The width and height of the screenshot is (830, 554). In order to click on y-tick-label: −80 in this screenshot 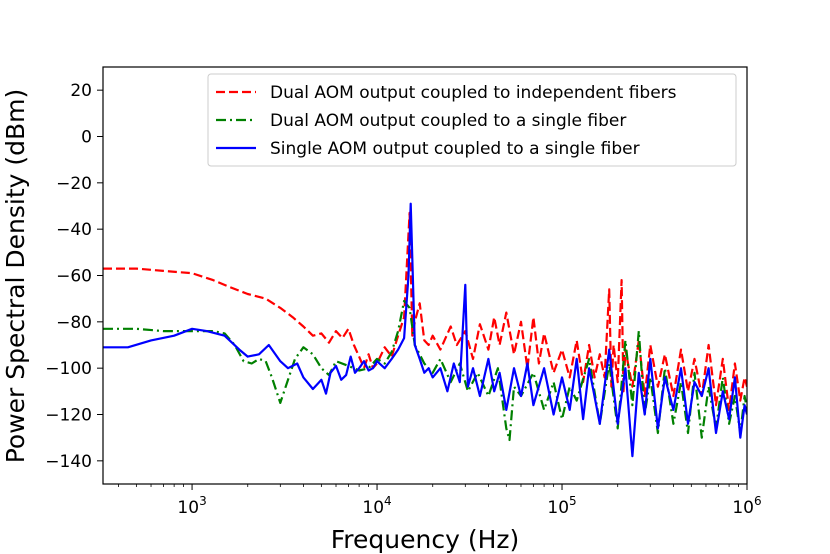, I will do `click(74, 323)`.